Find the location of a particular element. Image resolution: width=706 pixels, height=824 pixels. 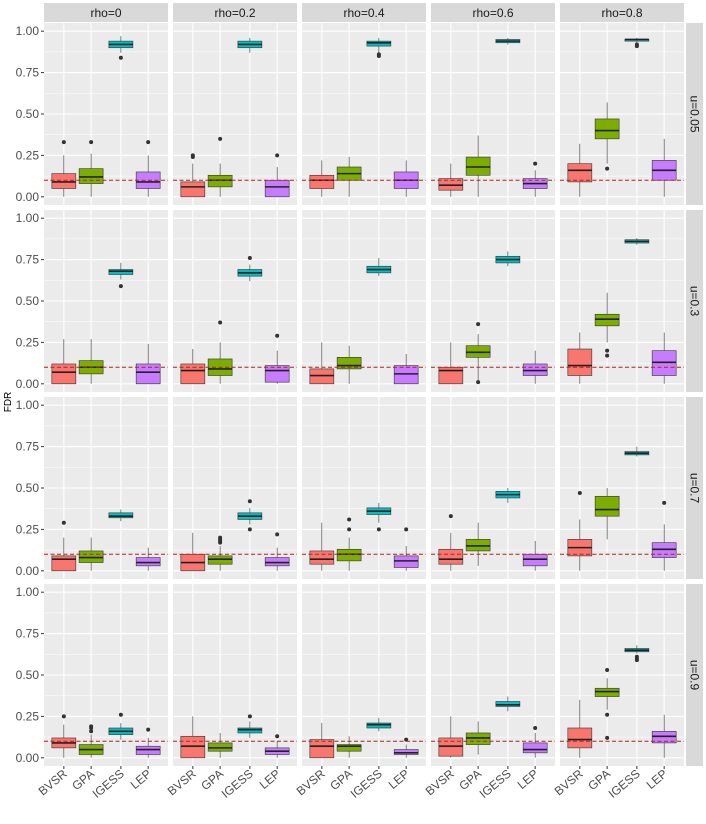

facet-col-label: rho=0.6 is located at coordinates (492, 13).